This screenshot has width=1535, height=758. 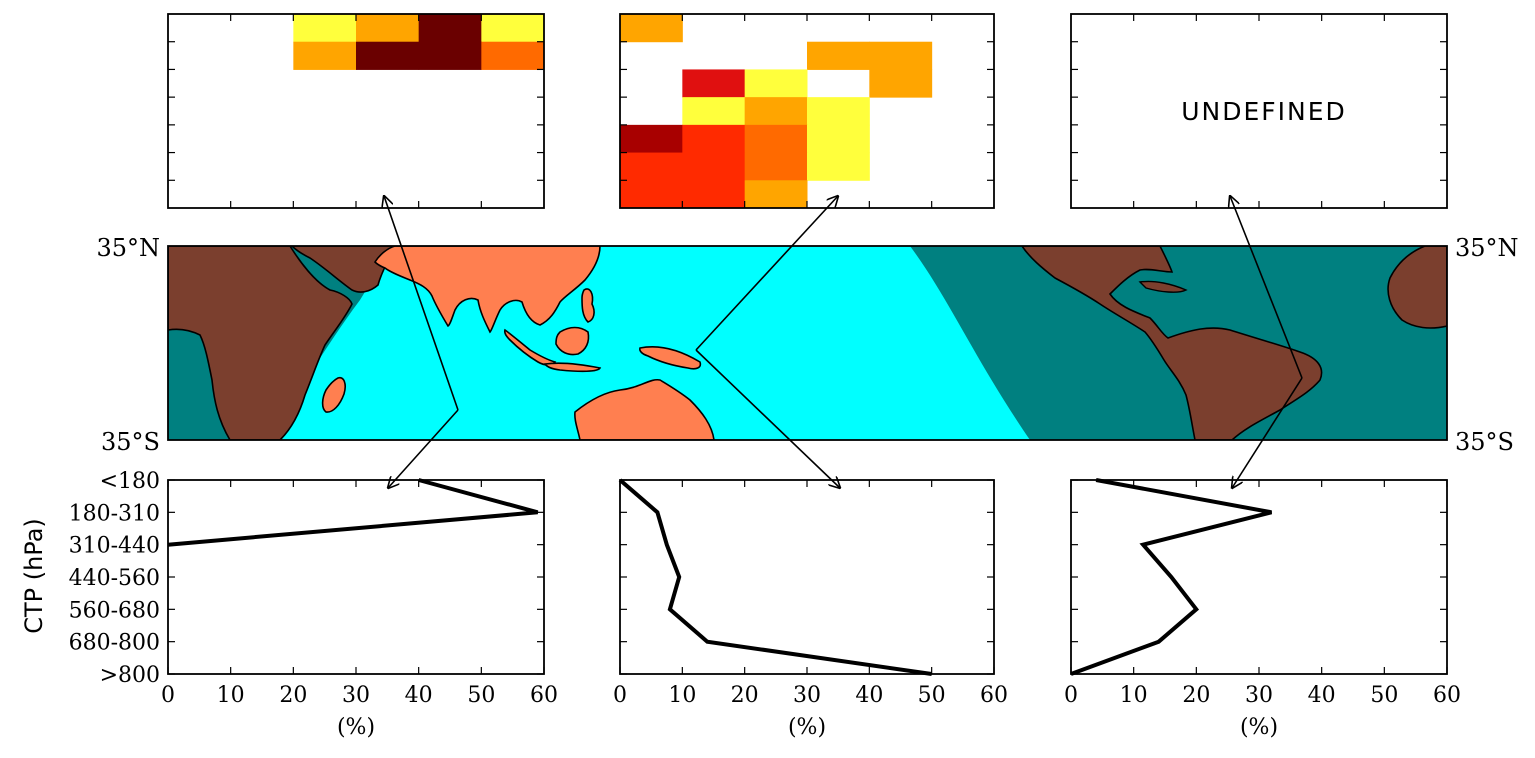 What do you see at coordinates (1417, 287) in the screenshot?
I see `map-land-west-africa-right` at bounding box center [1417, 287].